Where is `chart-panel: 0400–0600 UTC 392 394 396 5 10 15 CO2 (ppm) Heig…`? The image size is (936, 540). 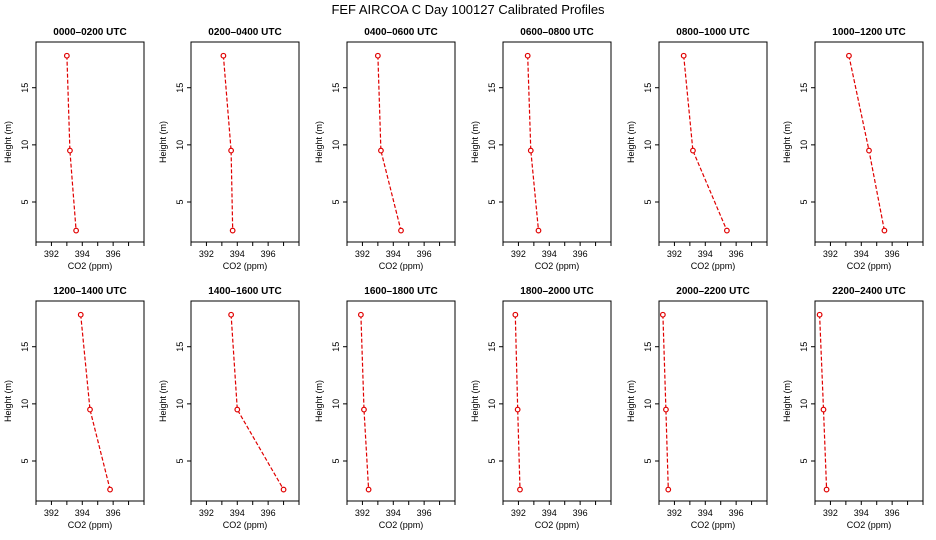 chart-panel: 0400–0600 UTC 392 394 396 5 10 15 CO2 (ppm) Heig… is located at coordinates (385, 149).